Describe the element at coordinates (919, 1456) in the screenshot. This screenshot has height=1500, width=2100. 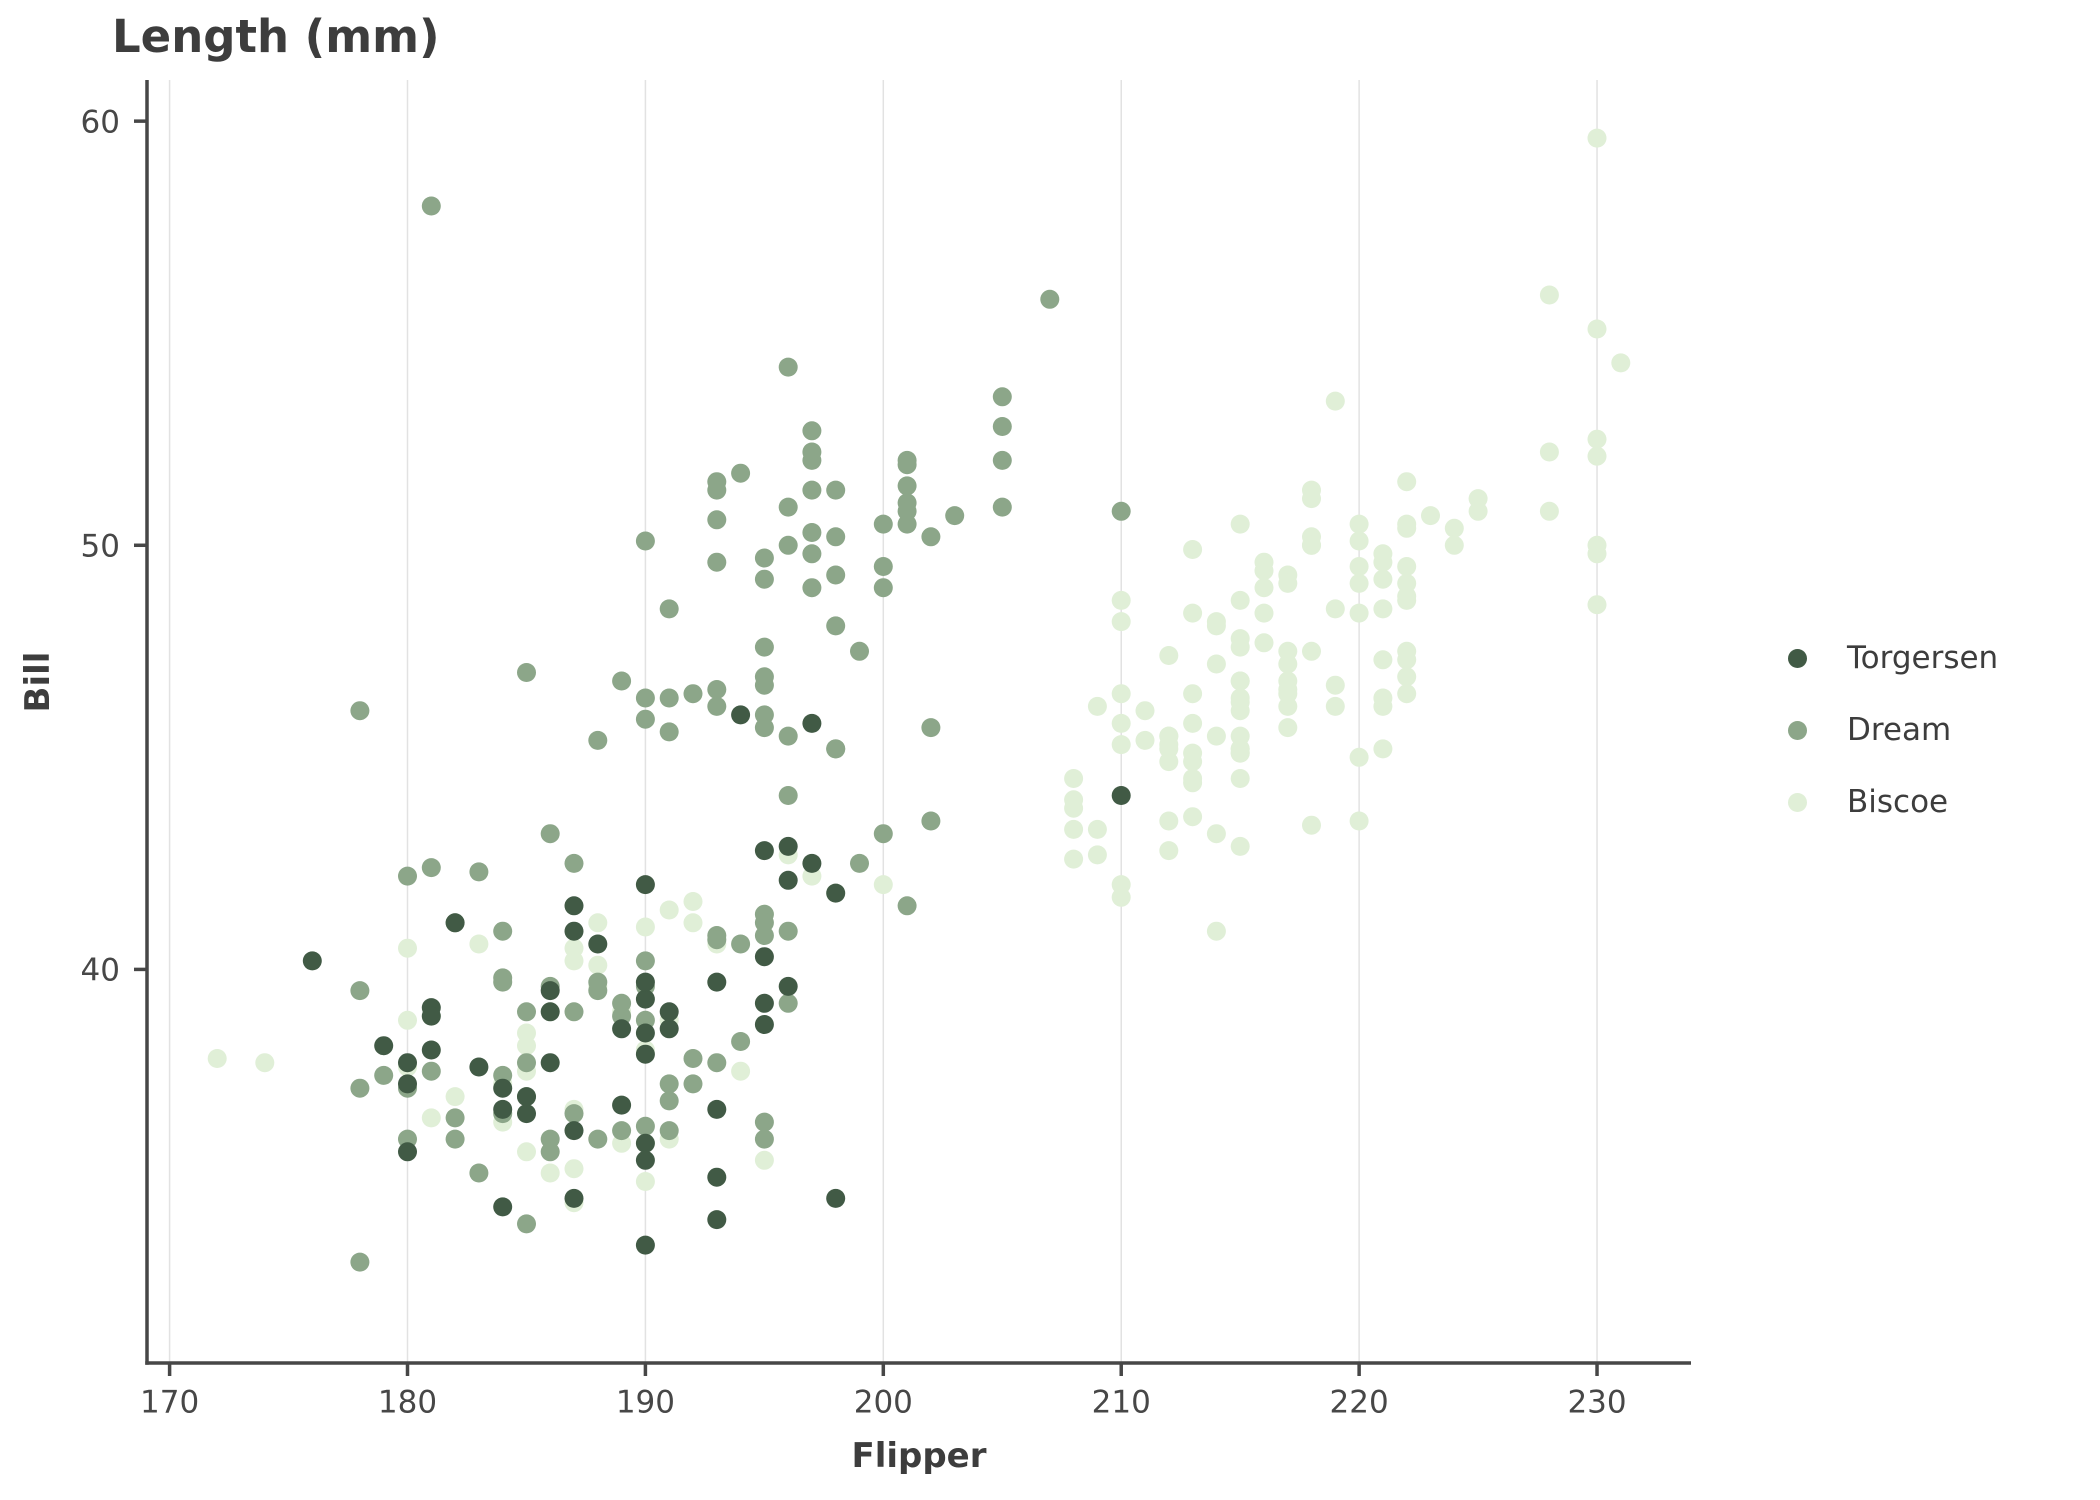
I see `x-axis-title: Flipper` at that location.